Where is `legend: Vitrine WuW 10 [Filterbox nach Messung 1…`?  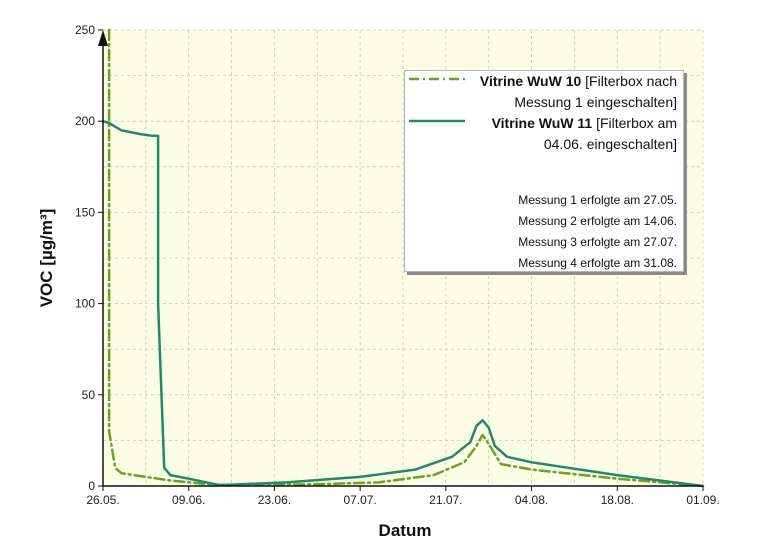 legend: Vitrine WuW 10 [Filterbox nach Messung 1… is located at coordinates (544, 171).